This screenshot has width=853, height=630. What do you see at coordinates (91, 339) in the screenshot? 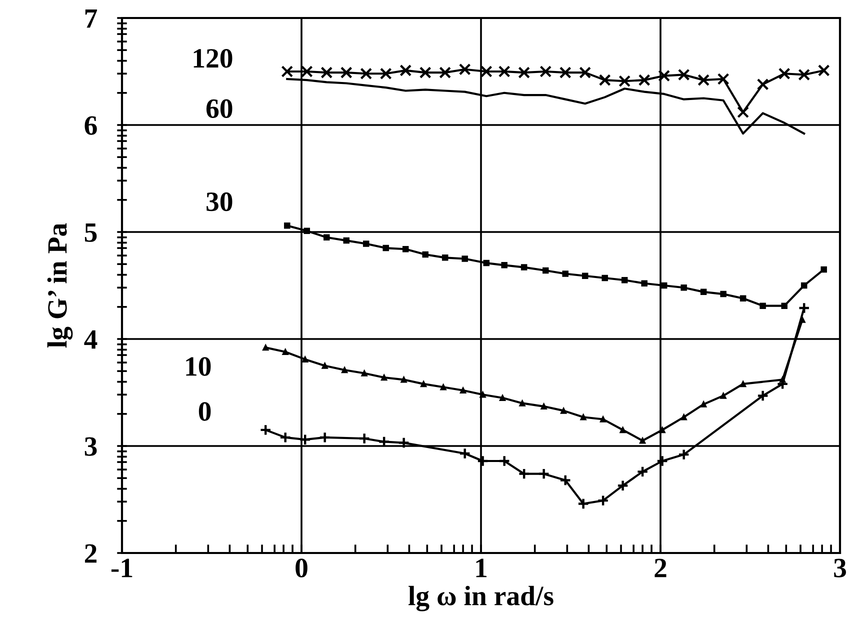
I see `y-tick-label: 4` at bounding box center [91, 339].